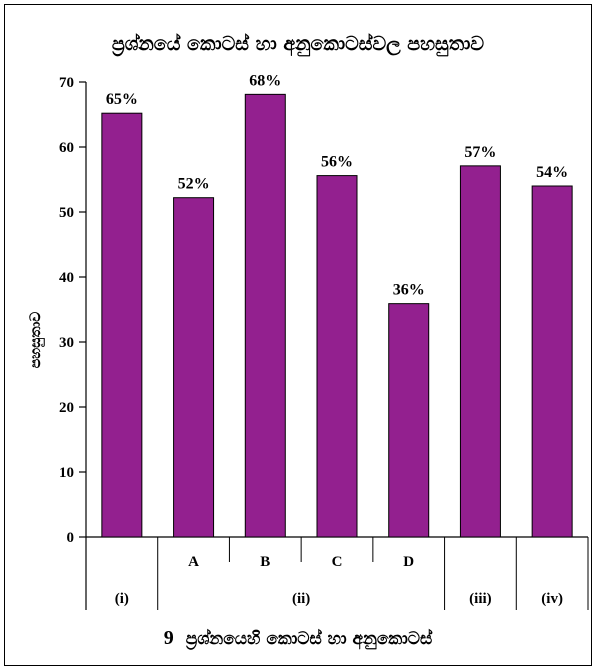 The height and width of the screenshot is (670, 596). What do you see at coordinates (309, 639) in the screenshot?
I see `x-axis-title-text: ප්‍රශ්නයෙහි කොටස් හා අනුකොටස්` at bounding box center [309, 639].